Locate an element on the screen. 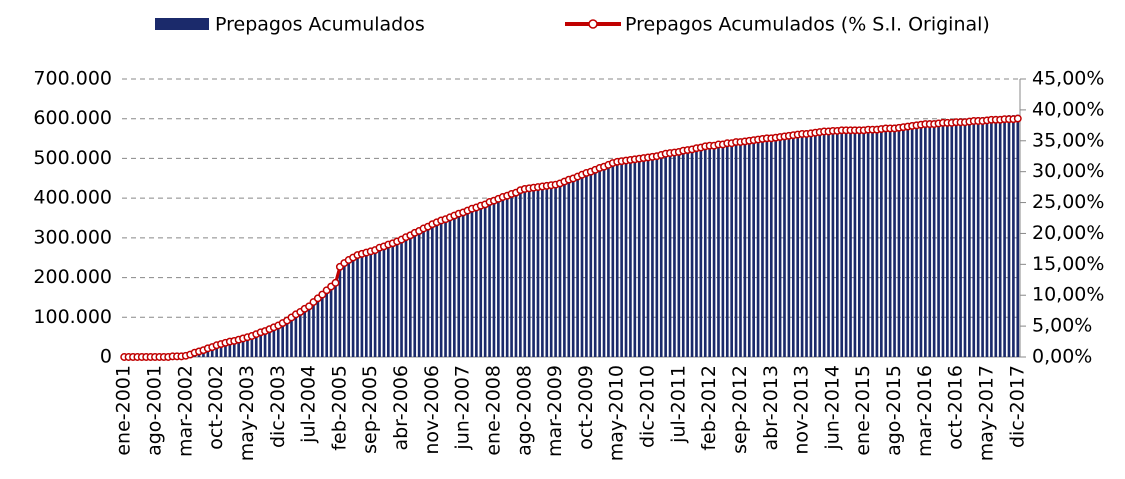  y2-tick-label: 35,00% is located at coordinates (1068, 140).